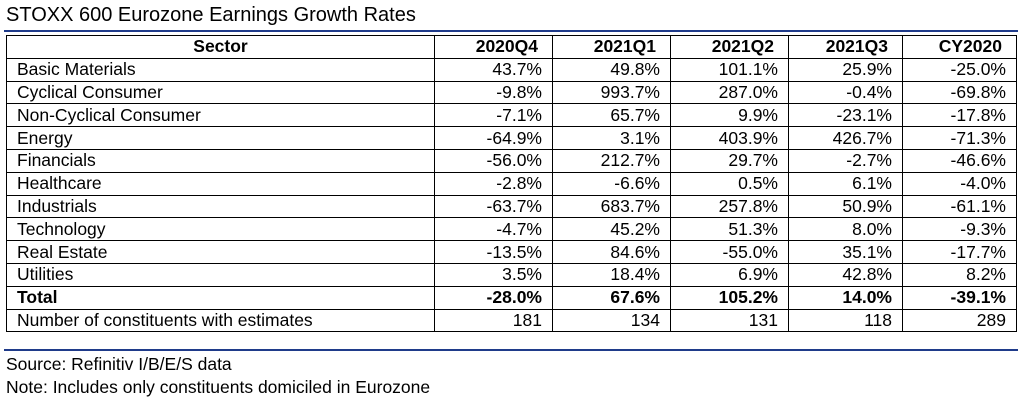 The width and height of the screenshot is (1024, 402). Describe the element at coordinates (611, 252) in the screenshot. I see `value-cell: 84.6%` at that location.